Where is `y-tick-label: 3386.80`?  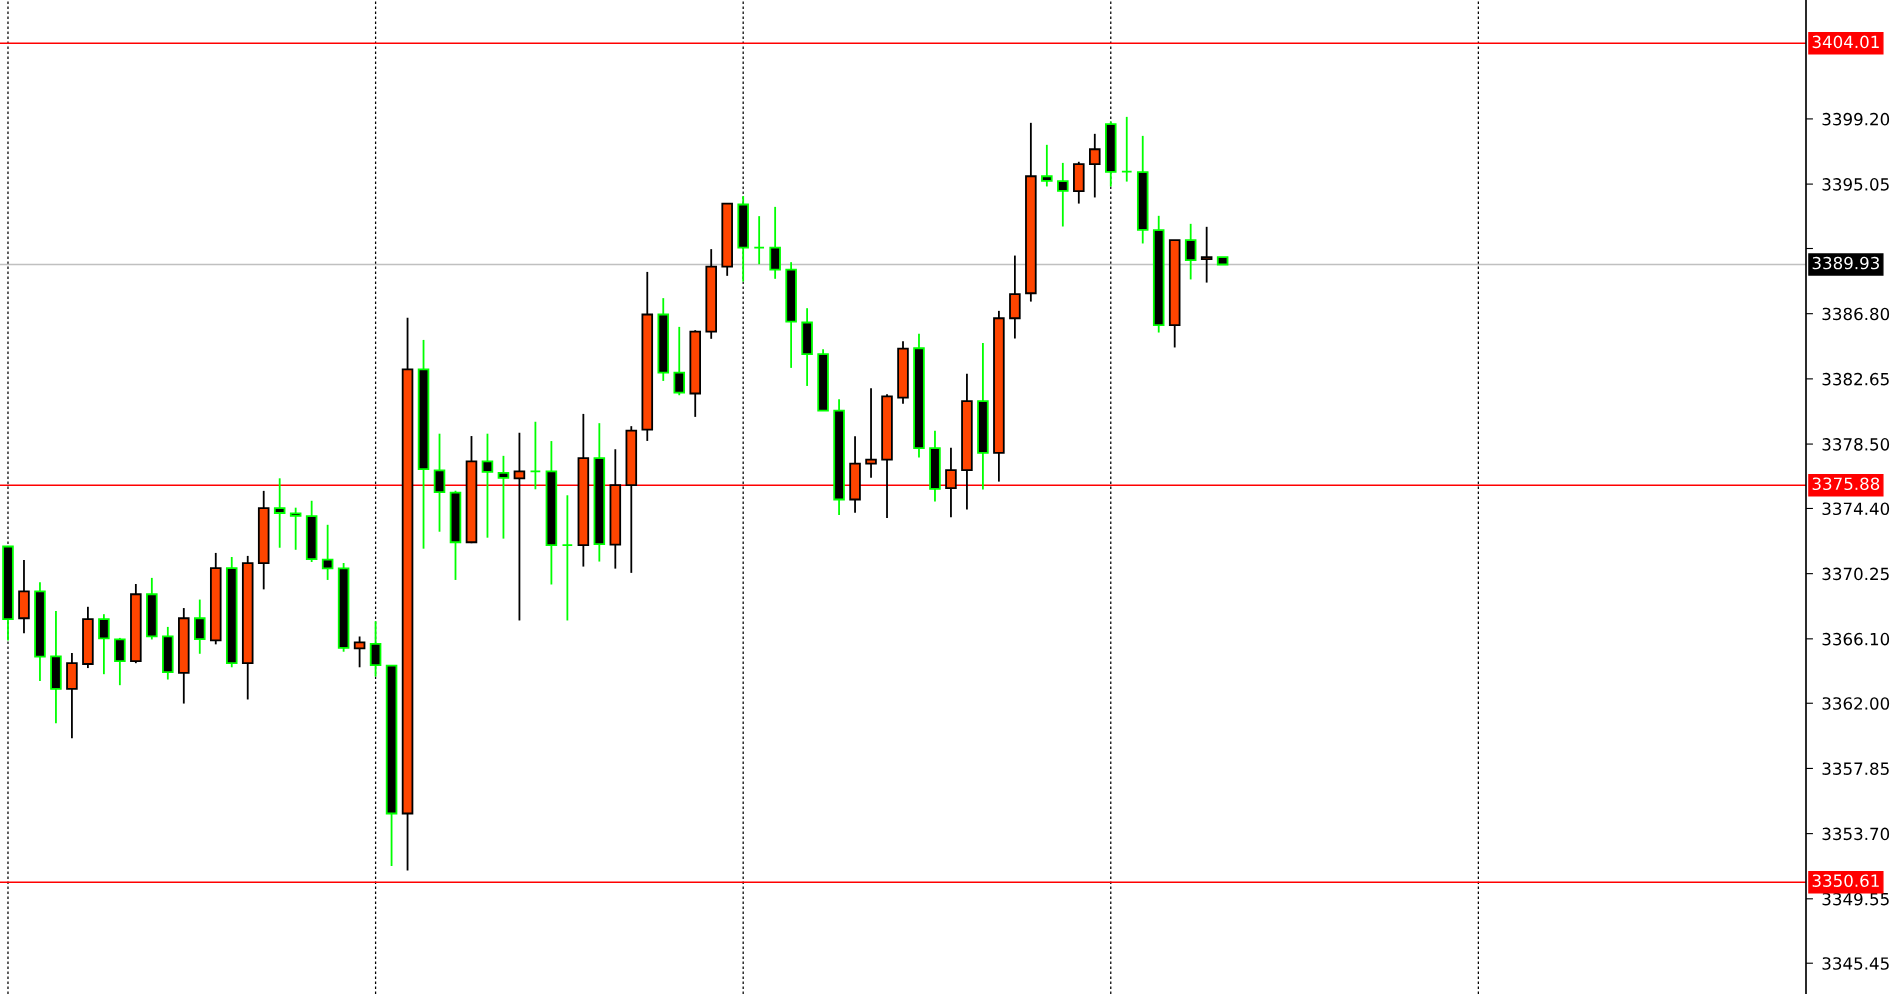 y-tick-label: 3386.80 is located at coordinates (1856, 314).